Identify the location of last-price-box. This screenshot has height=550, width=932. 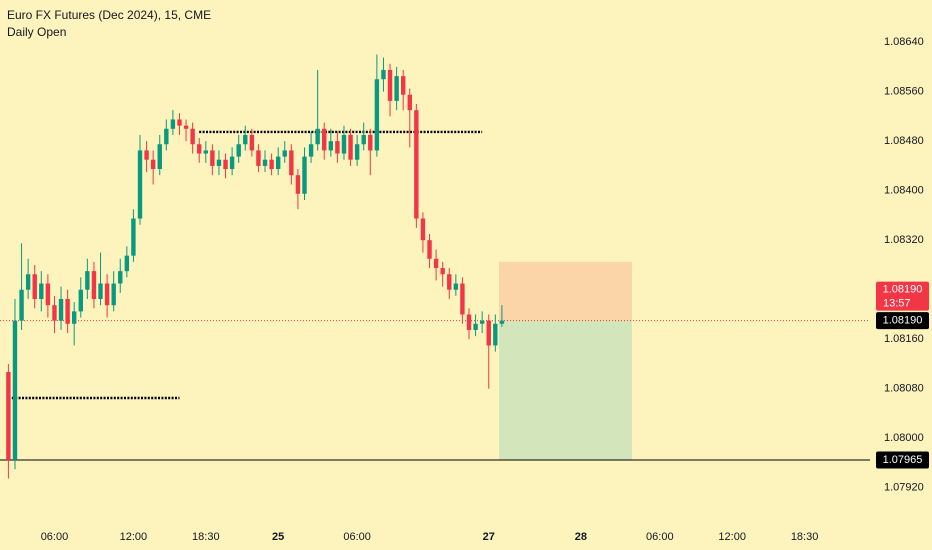
(902, 296).